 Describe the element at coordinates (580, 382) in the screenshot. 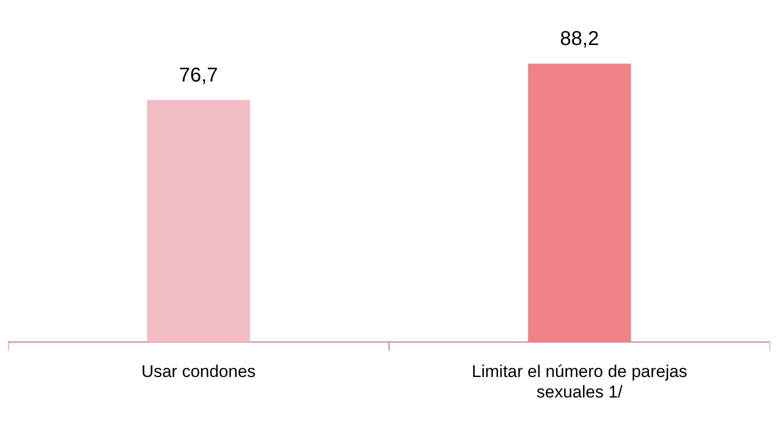

I see `x-tick-label: Limitar el número de parejas sexuales 1/` at that location.